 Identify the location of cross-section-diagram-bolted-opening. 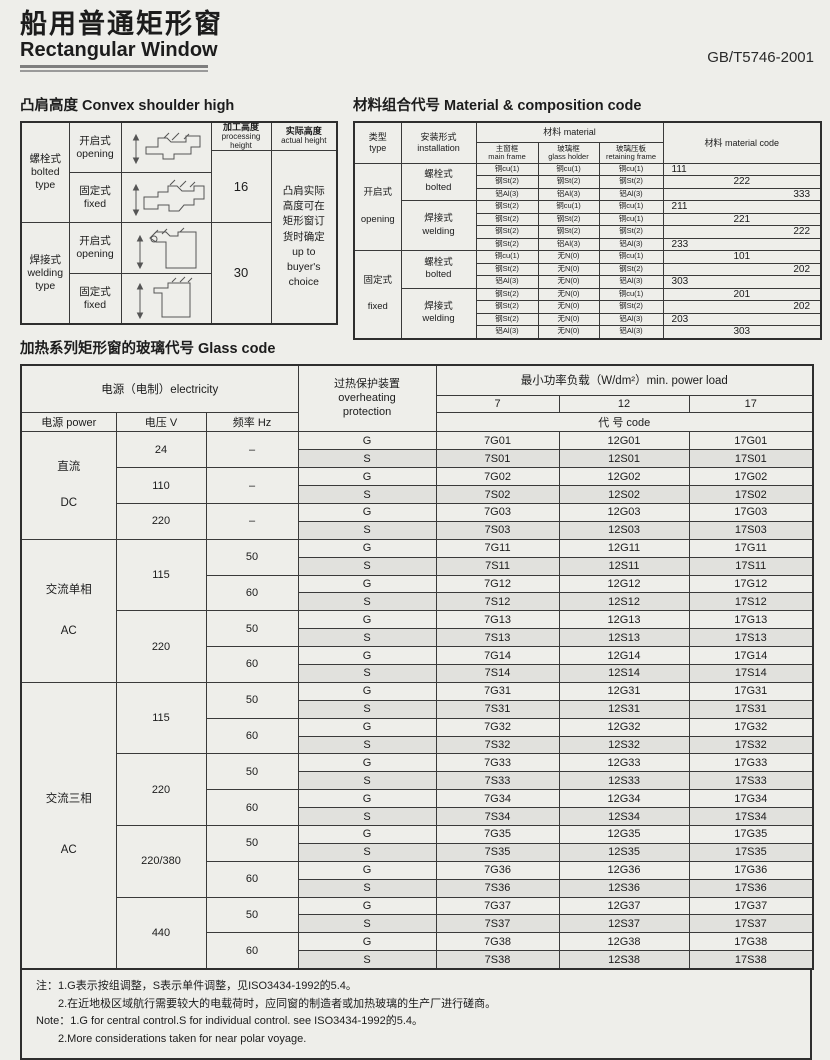
(166, 147).